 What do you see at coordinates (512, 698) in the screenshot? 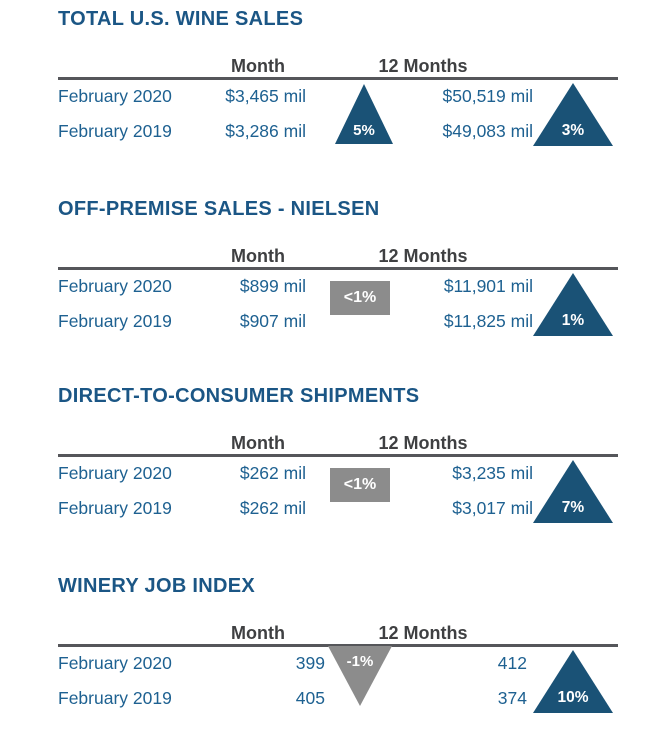
I see `twelve-month-value: 374` at bounding box center [512, 698].